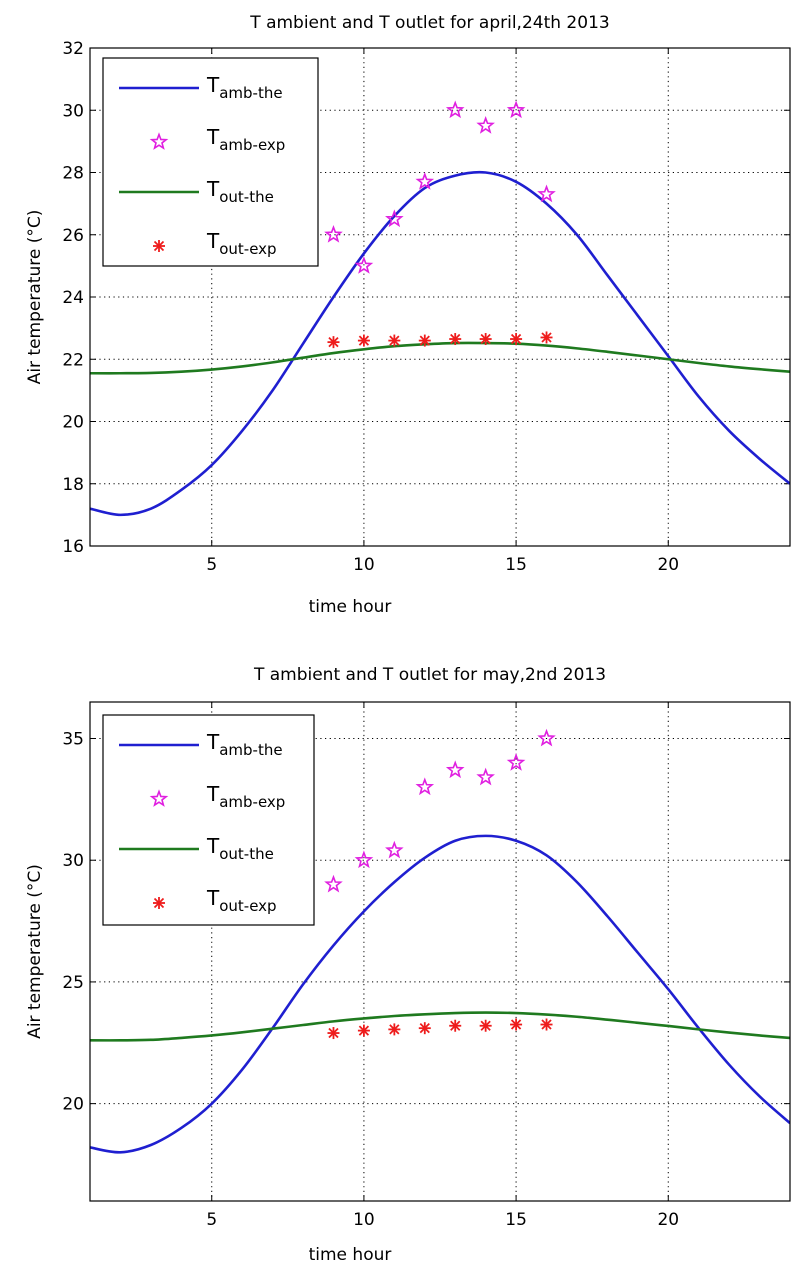 This screenshot has height=1270, width=791. Describe the element at coordinates (73, 49) in the screenshot. I see `y-tick-label: 32` at that location.